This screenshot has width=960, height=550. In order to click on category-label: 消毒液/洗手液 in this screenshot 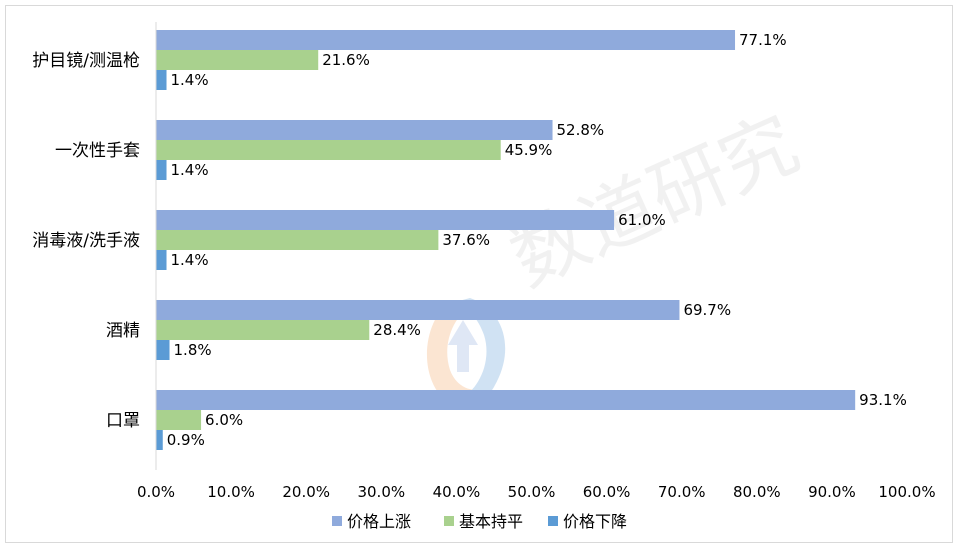, I will do `click(86, 241)`.